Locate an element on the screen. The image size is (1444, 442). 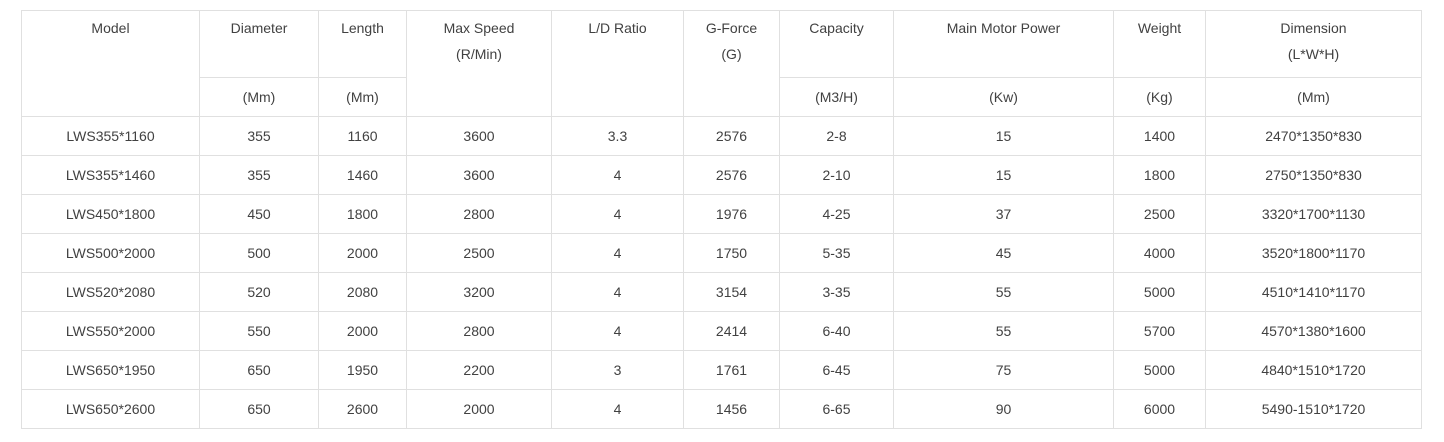
column-header-length: Length is located at coordinates (362, 44).